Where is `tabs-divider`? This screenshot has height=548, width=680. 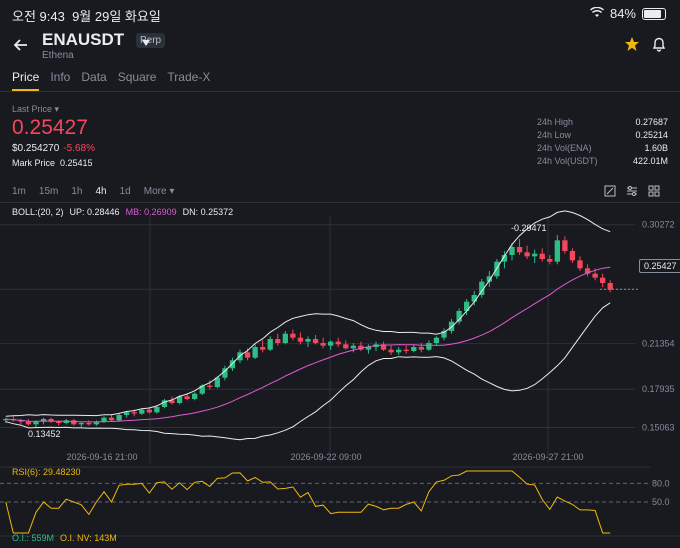
tabs-divider is located at coordinates (340, 91).